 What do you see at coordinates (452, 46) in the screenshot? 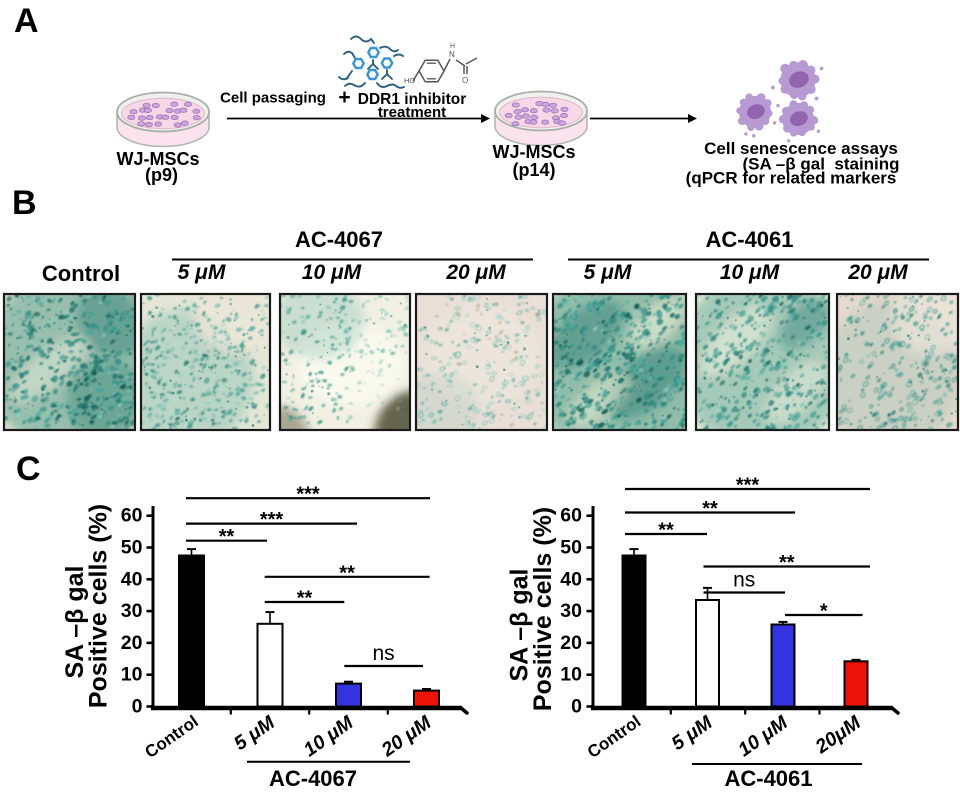
I see `svg-text: H` at bounding box center [452, 46].